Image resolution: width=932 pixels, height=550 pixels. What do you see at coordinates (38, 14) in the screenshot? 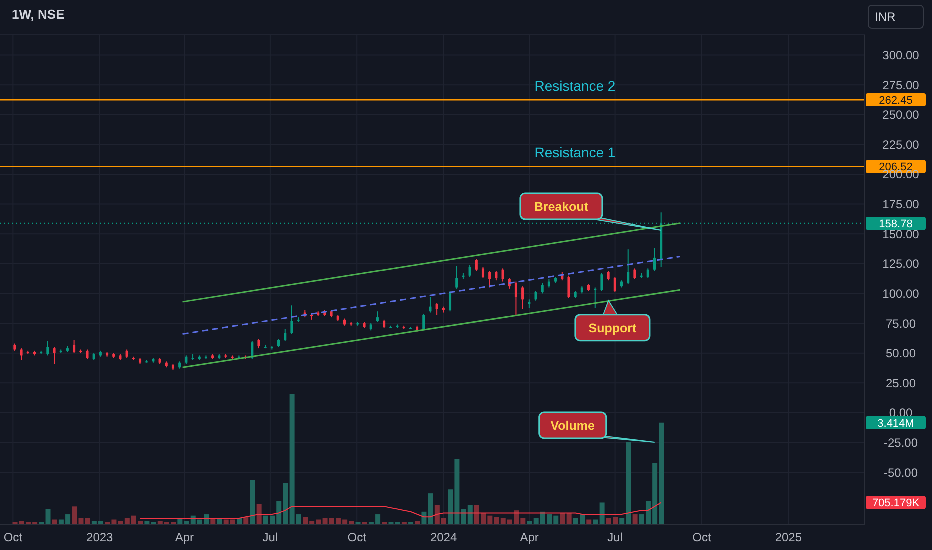
I see `chart-title: 1W, NSE` at bounding box center [38, 14].